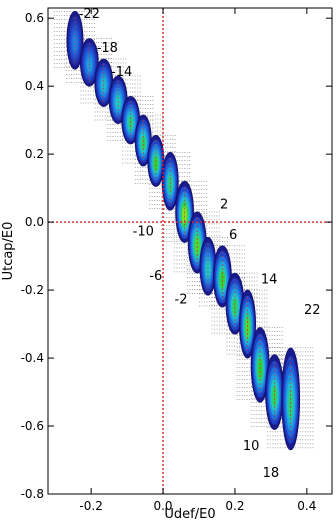 This screenshot has width=336, height=523. I want to click on annotation-label: -2, so click(181, 300).